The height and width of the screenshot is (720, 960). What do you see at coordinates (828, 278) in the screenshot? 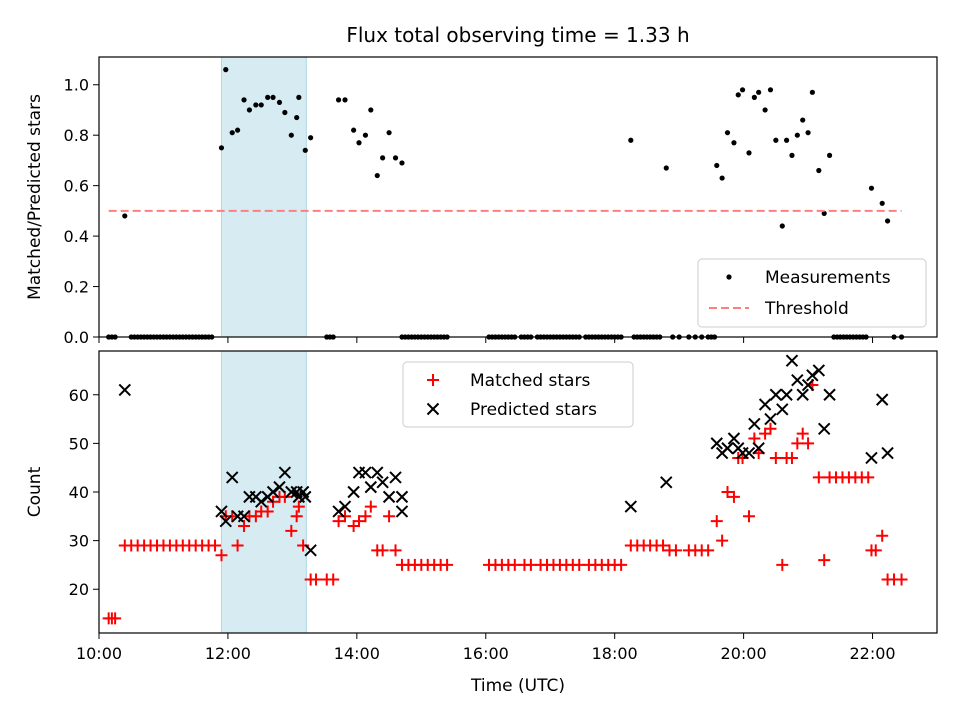
I see `legend-label-measurements: Measurements` at bounding box center [828, 278].